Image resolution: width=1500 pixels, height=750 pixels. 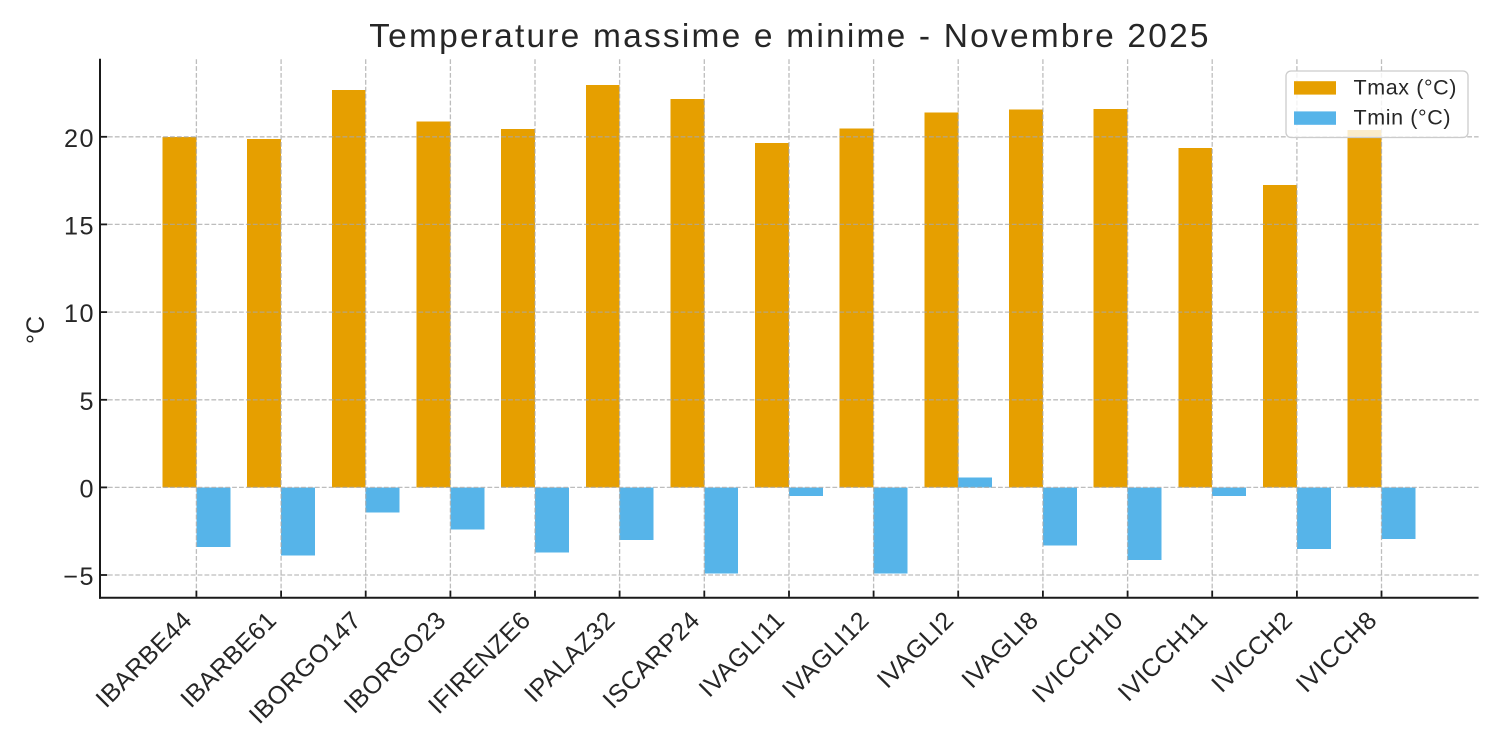 I want to click on svg-text: 20, so click(x=79, y=139).